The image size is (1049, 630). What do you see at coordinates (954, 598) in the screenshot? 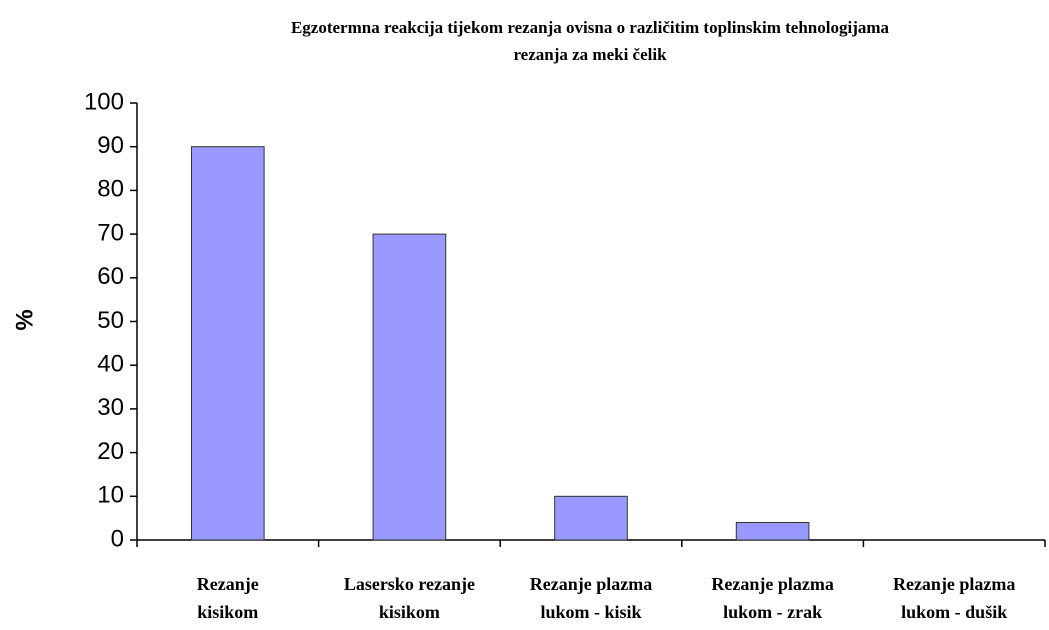
I see `x-tick-label: Rezanje plazma lukom - dušik` at bounding box center [954, 598].